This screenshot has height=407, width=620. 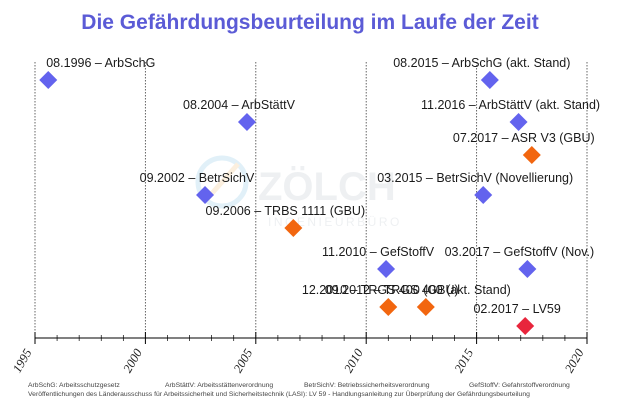 I want to click on footer-abbr-gefstoffv: GefStoffV: Gefahrstoffverordnung, so click(x=519, y=385).